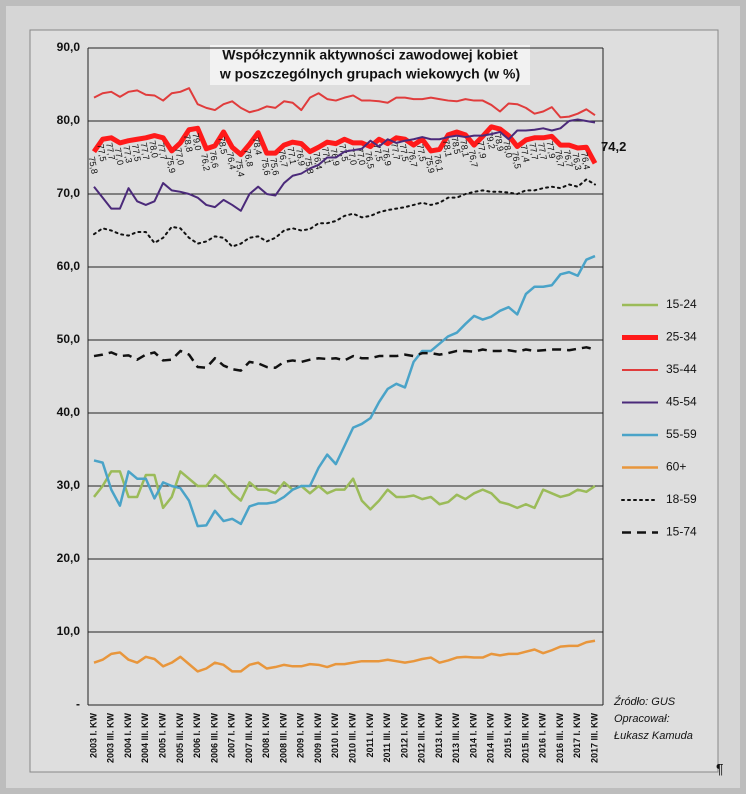 The height and width of the screenshot is (794, 746). What do you see at coordinates (196, 141) in the screenshot?
I see `data-label: 79,0` at bounding box center [196, 141].